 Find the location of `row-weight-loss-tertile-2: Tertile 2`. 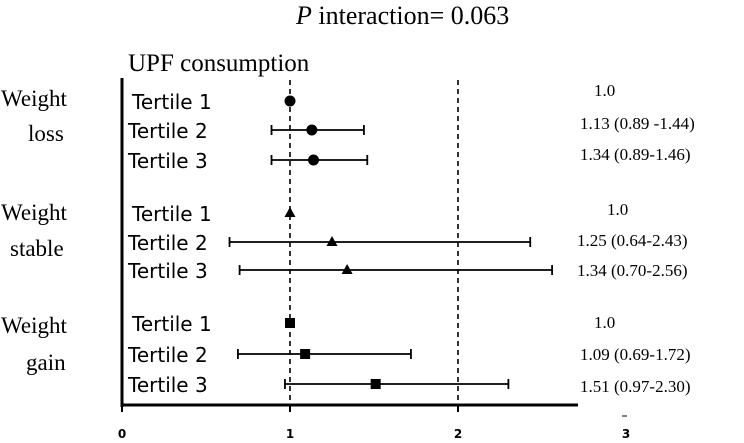

row-weight-loss-tertile-2: Tertile 2 is located at coordinates (246, 131).